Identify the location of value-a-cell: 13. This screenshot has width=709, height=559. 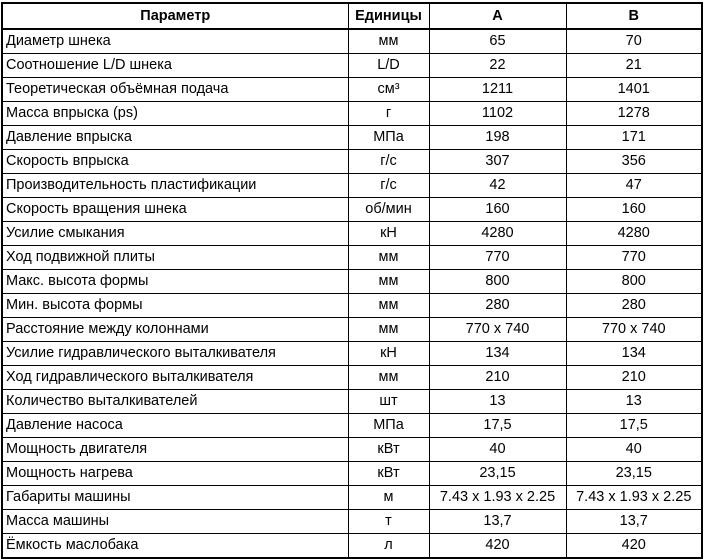
(497, 401).